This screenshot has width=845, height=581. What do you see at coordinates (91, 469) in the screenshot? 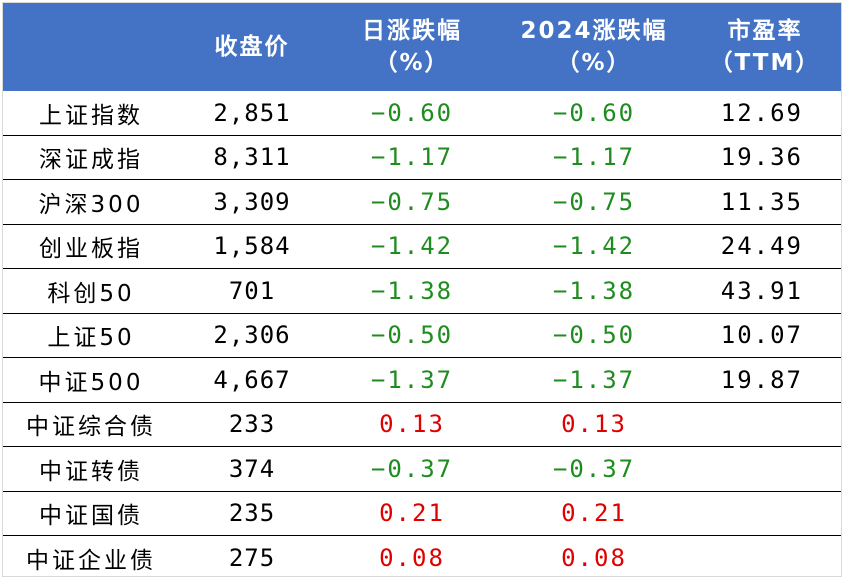
I see `index-name: 中证转债` at bounding box center [91, 469].